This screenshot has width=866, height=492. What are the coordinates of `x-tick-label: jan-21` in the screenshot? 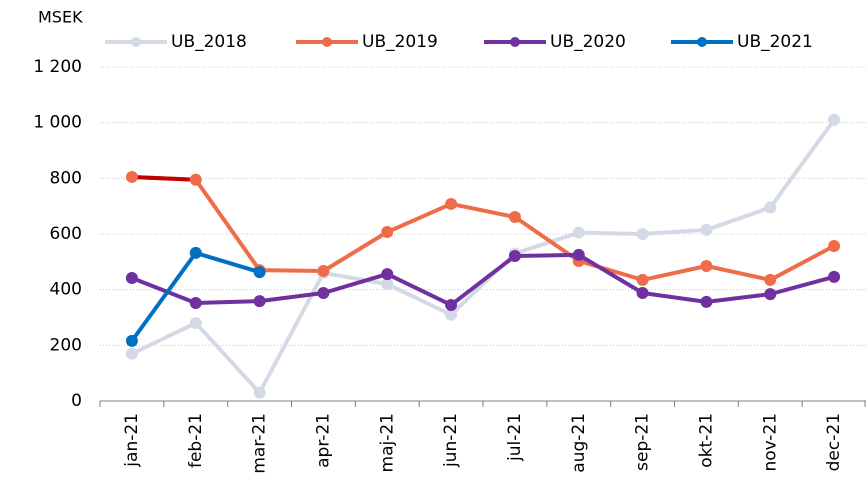 It's located at (132, 440).